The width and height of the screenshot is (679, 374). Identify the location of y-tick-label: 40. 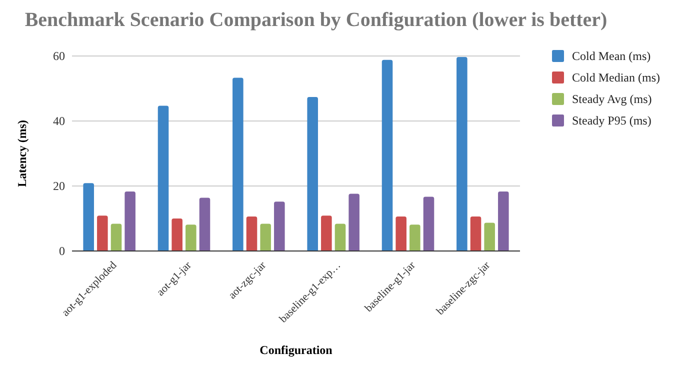
(59, 121).